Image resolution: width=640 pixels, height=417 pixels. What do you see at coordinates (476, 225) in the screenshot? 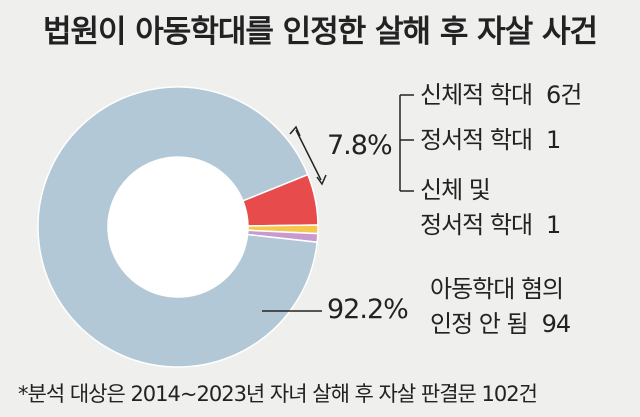
I see `label-both-abuse-line2: 정서적 학대` at bounding box center [476, 225].